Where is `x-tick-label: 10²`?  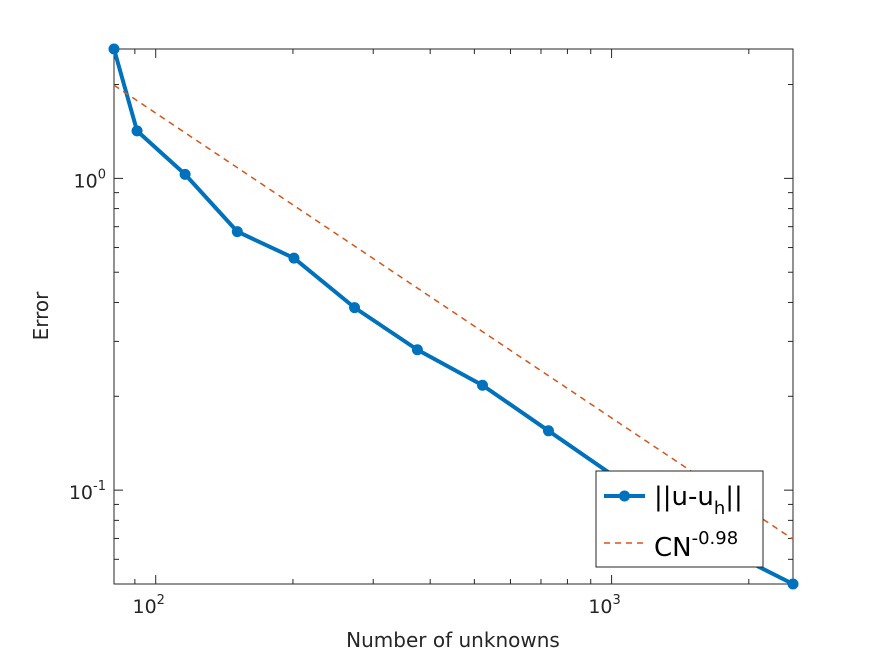 x-tick-label: 10² is located at coordinates (148, 605).